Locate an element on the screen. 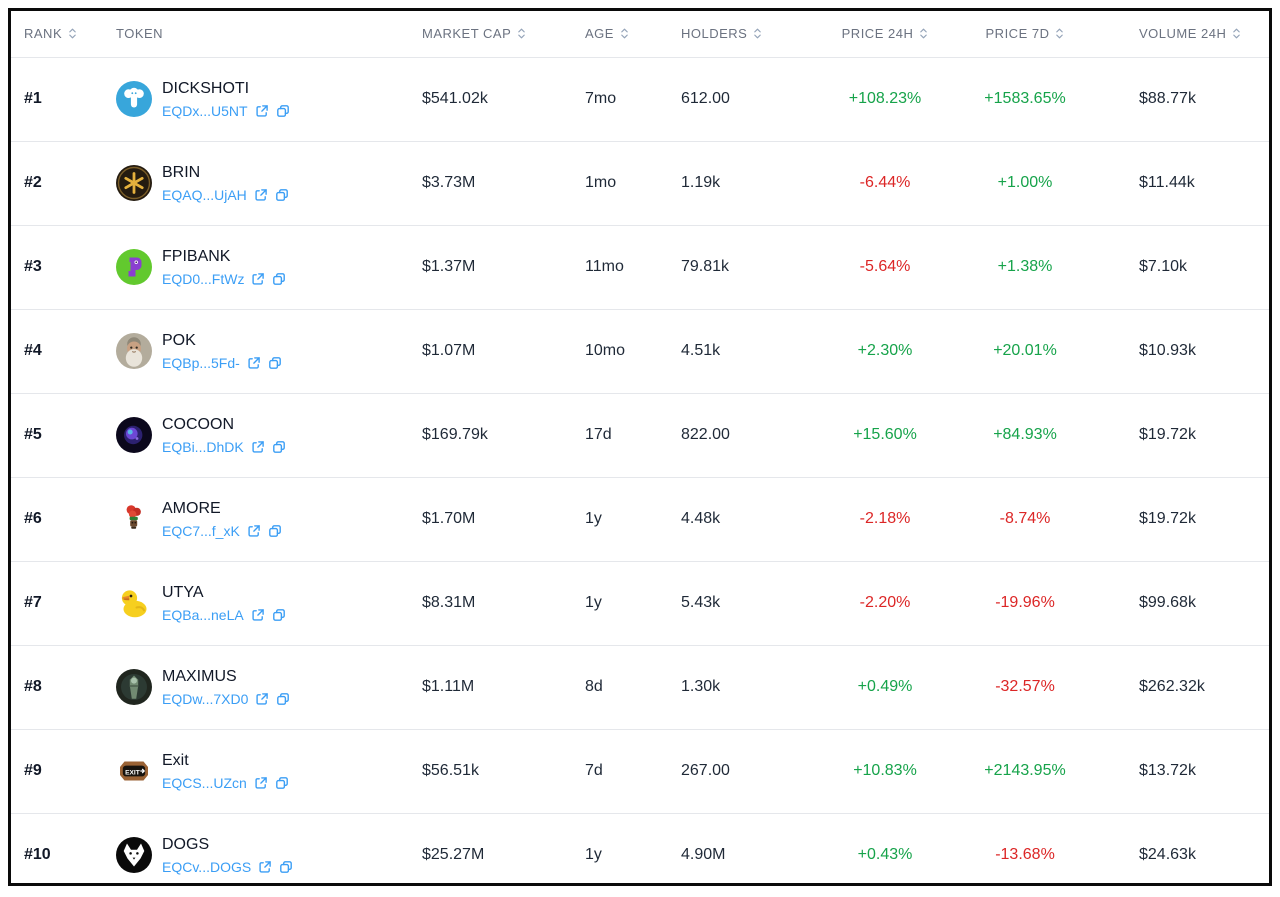 Image resolution: width=1280 pixels, height=897 pixels. rank-label: #7 is located at coordinates (33, 602).